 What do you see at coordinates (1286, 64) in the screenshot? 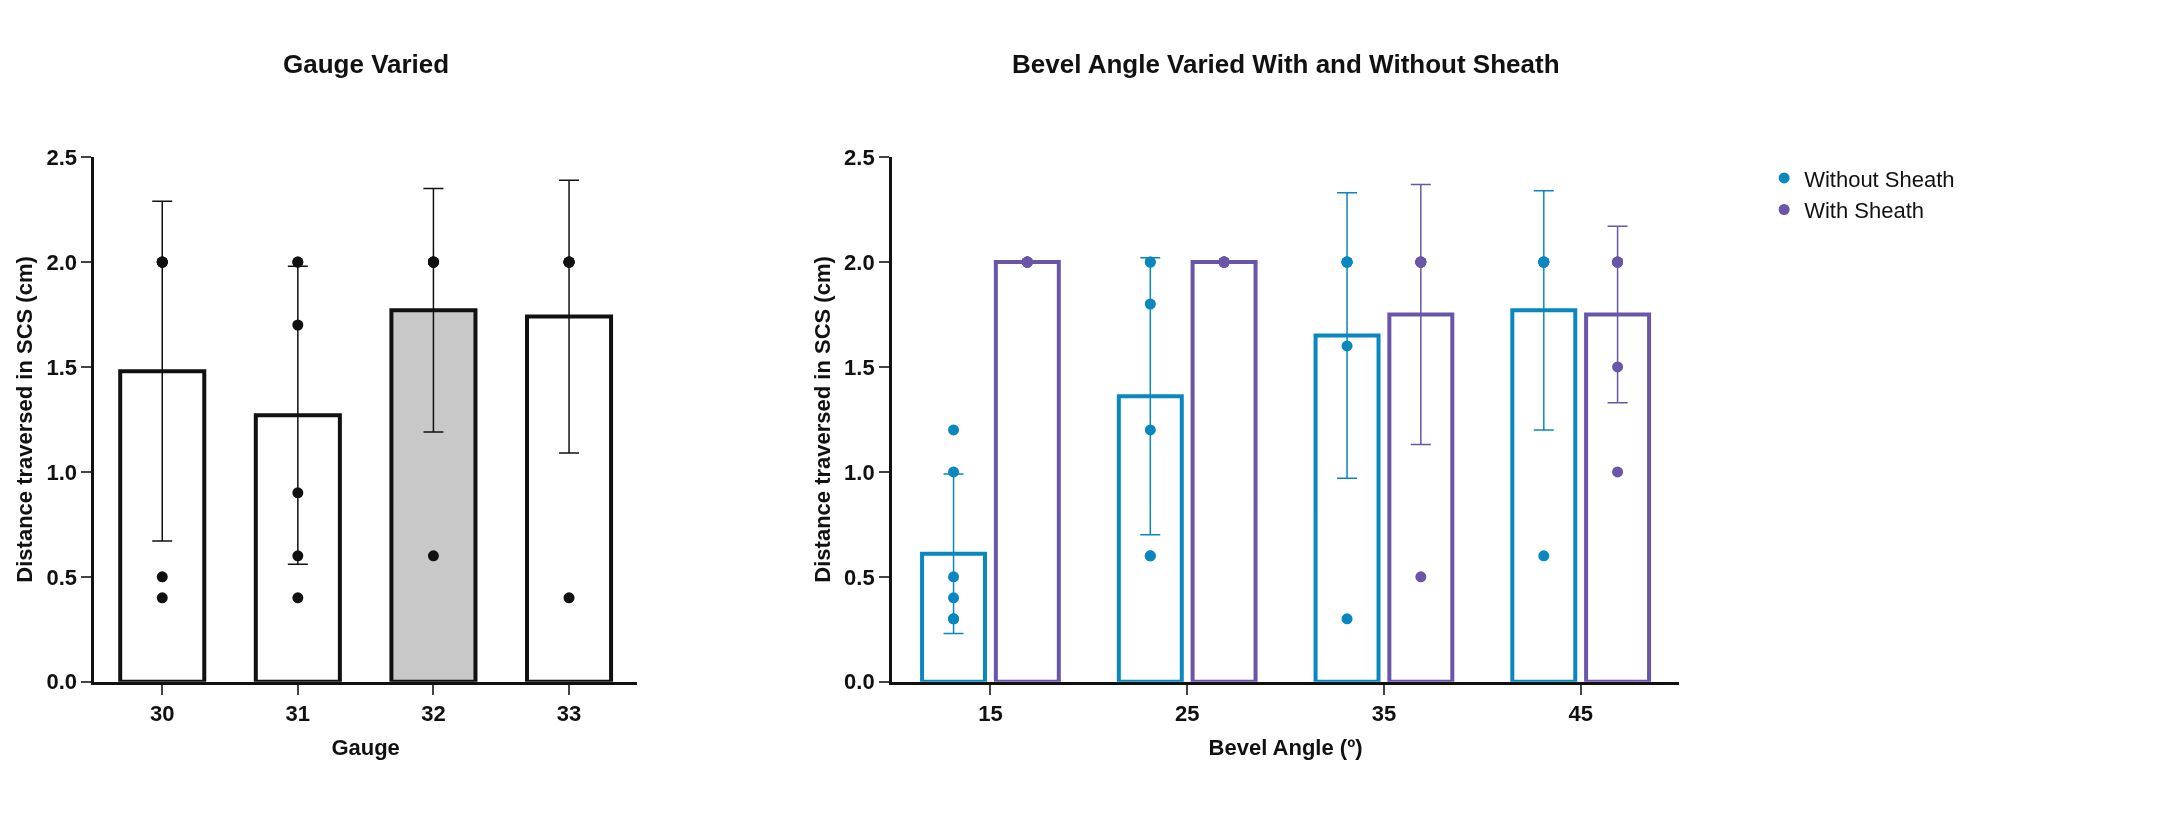
I see `chart-title: Bevel Angle Varied With and Without Sheath` at bounding box center [1286, 64].